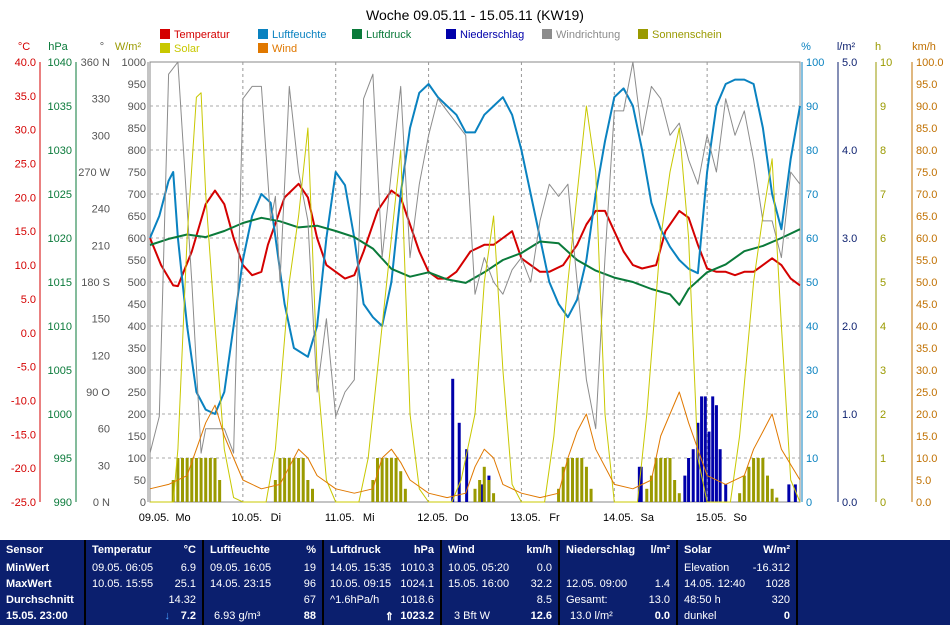  I want to click on press-min-time: 14.05. 15:35, so click(361, 568).